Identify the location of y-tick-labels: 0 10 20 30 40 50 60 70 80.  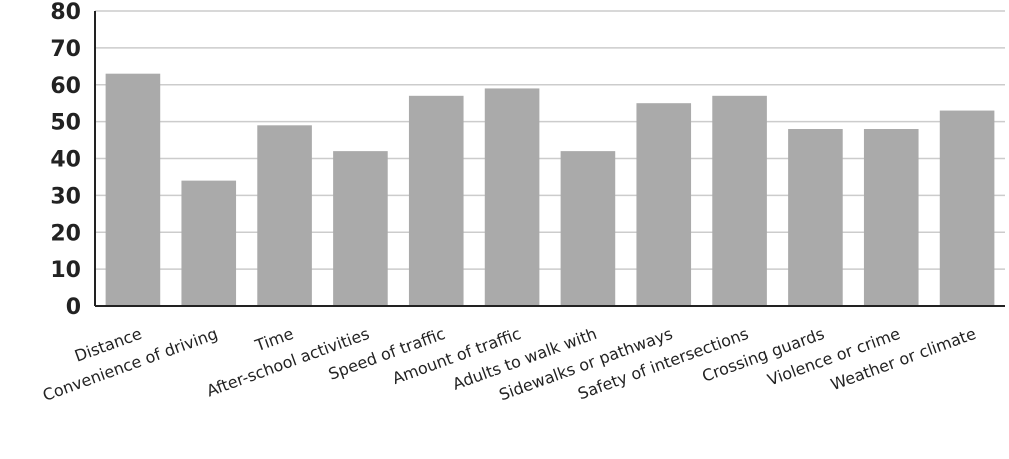
(65, 160).